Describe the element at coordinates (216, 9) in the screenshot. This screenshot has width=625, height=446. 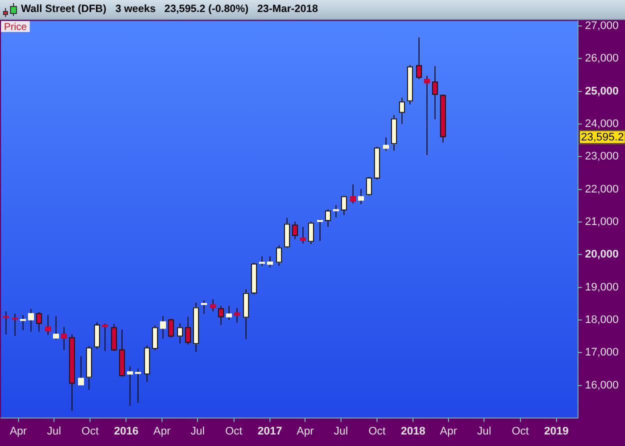
I see `chart-subtitle: 3 weeks 23,595.2 (-0.80%) 23-Mar-2018` at that location.